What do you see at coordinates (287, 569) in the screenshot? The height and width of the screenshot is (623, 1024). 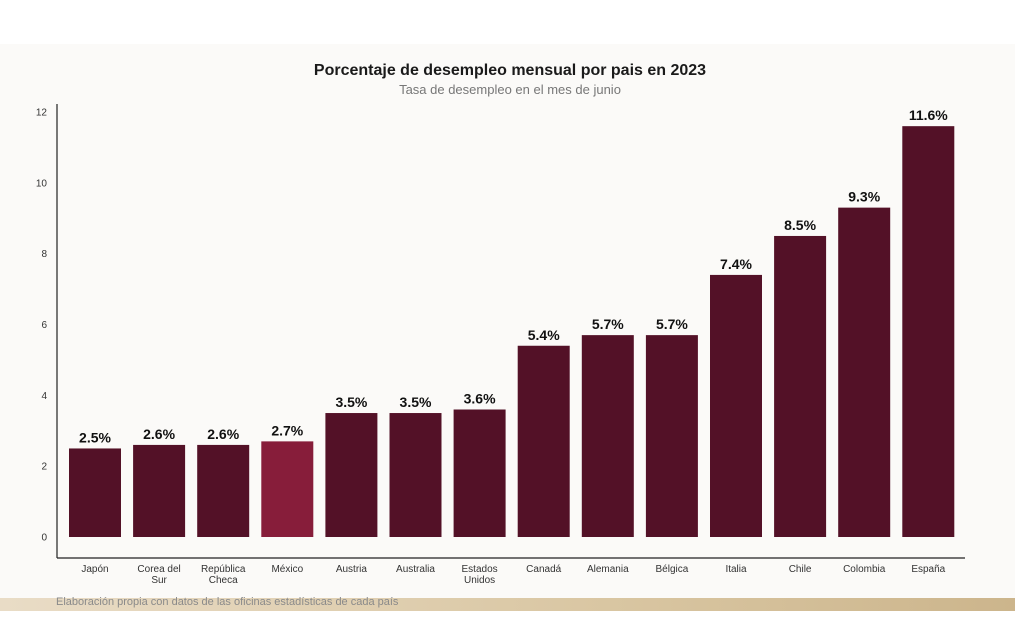 I see `x-tick-label: México` at bounding box center [287, 569].